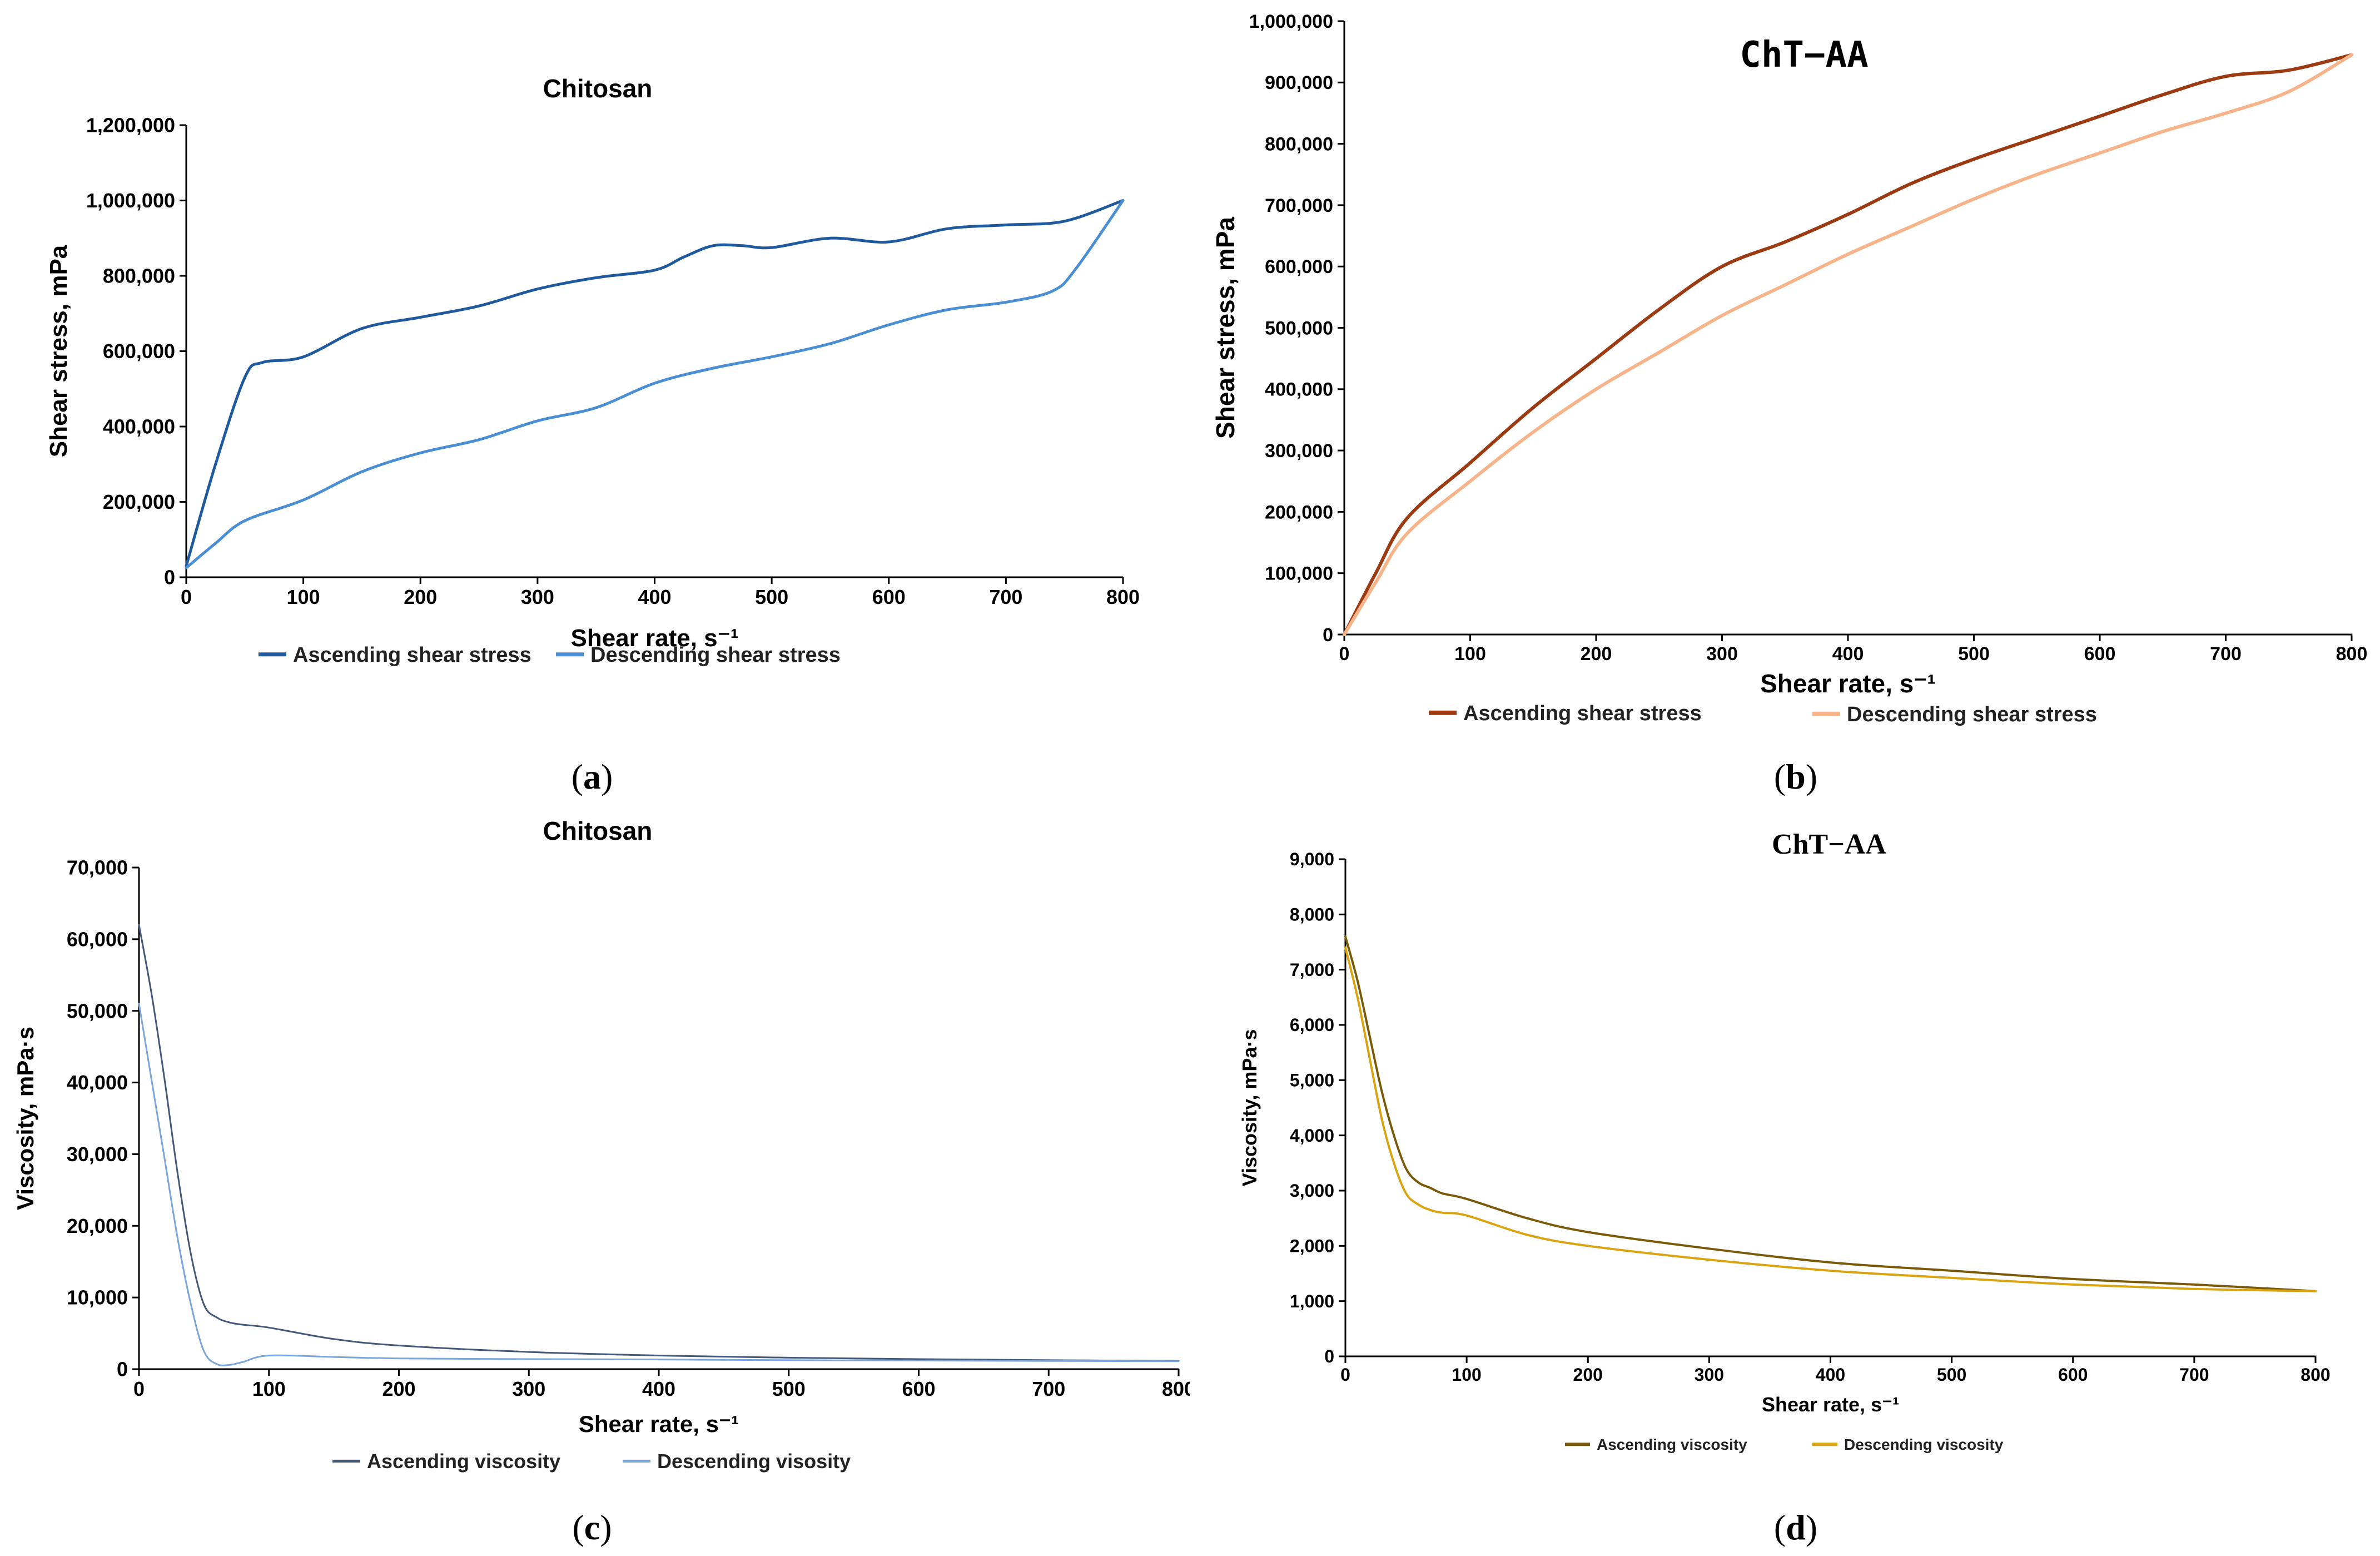 The width and height of the screenshot is (2380, 1556). I want to click on y-tick-label: 2,000, so click(1312, 1246).